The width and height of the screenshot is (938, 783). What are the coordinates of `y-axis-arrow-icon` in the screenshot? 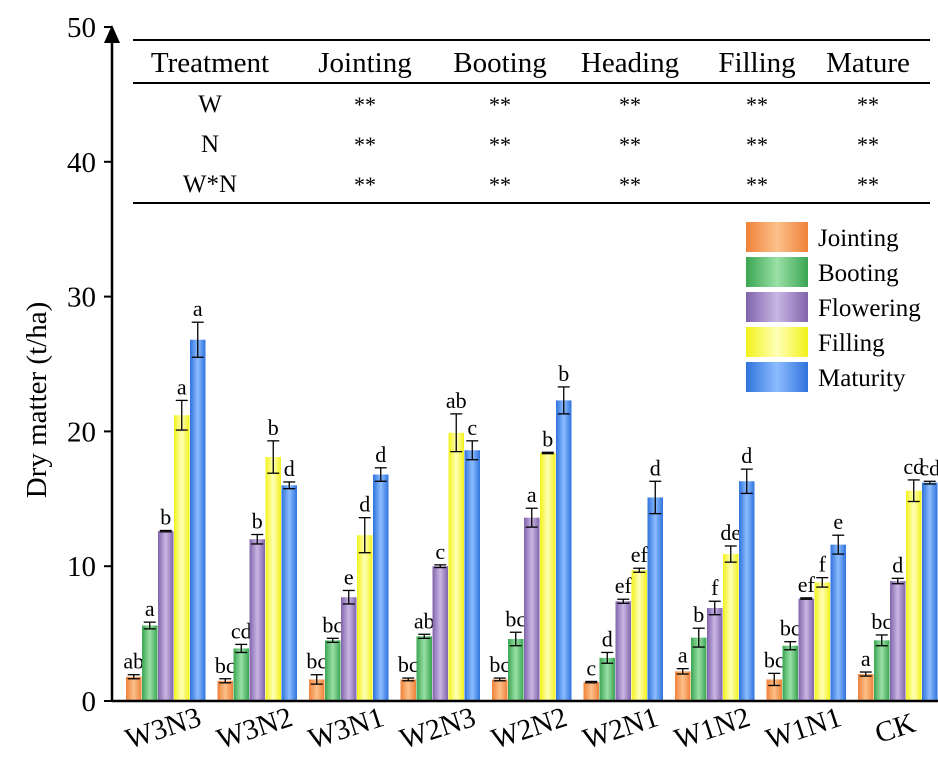 It's located at (112, 34).